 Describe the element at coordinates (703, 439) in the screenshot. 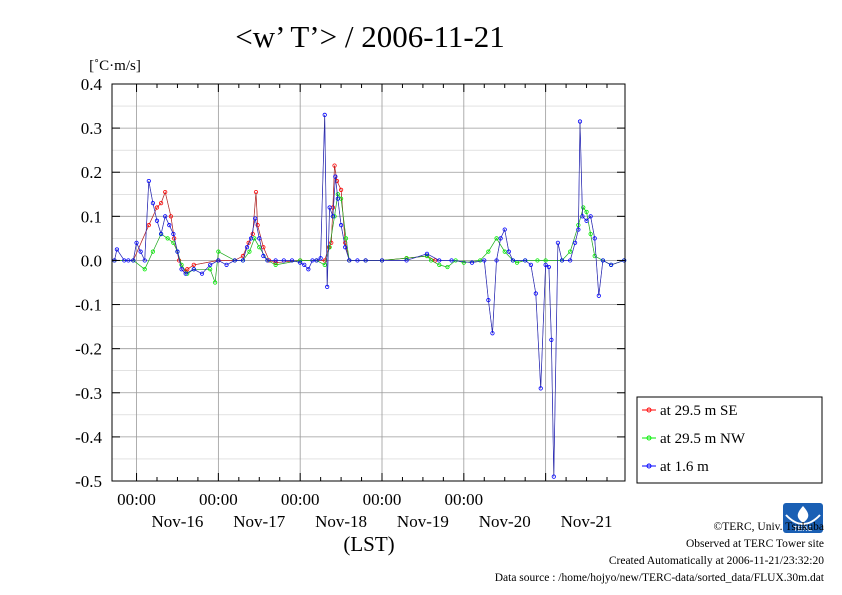

I see `legend-label: at 29.5 m NW` at that location.